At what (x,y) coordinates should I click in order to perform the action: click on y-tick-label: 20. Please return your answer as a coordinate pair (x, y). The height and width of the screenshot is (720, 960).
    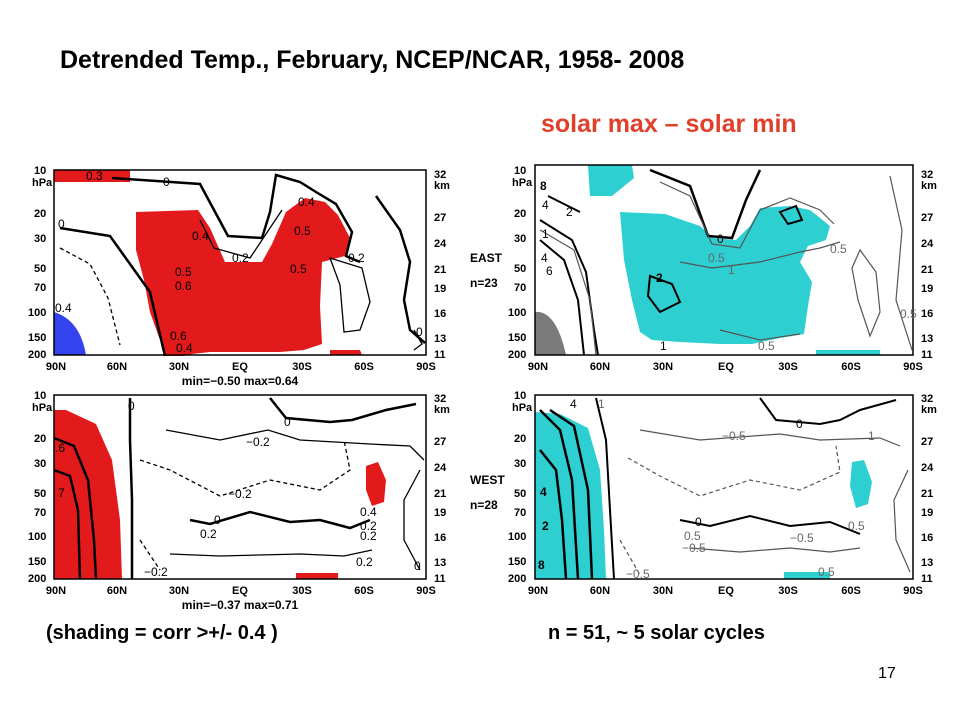
    Looking at the image, I should click on (520, 214).